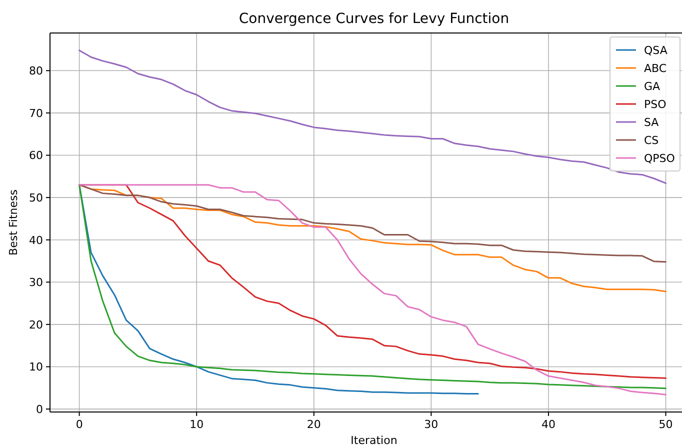 The image size is (682, 446). Describe the element at coordinates (36, 71) in the screenshot. I see `y-tick-label: 80` at that location.